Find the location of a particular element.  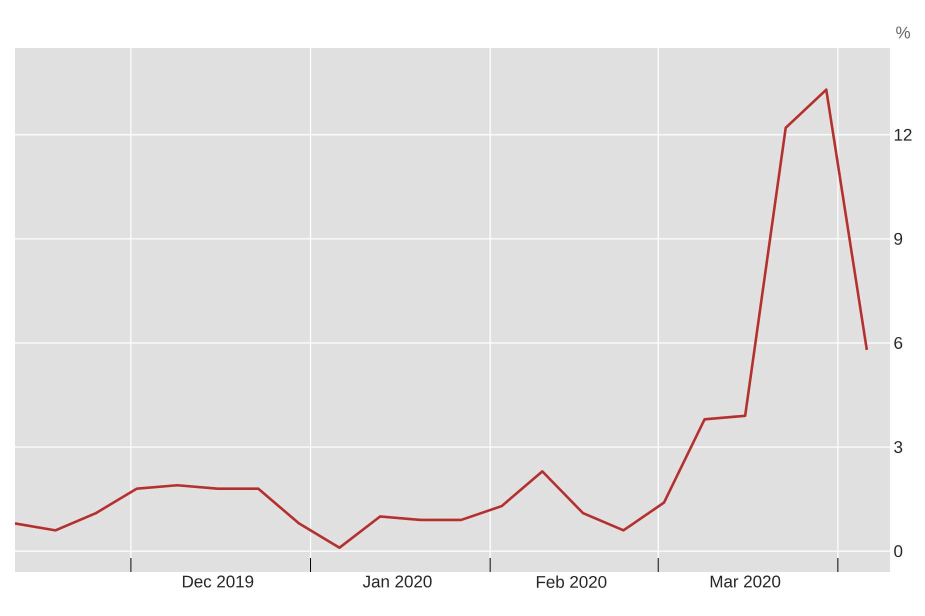

x-tick-label: Feb 2020 is located at coordinates (571, 582).